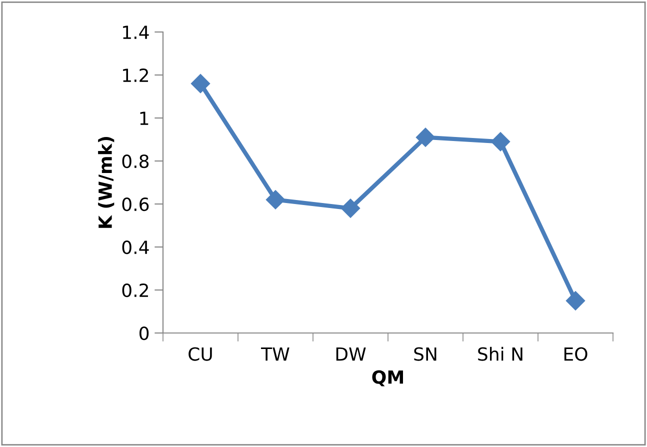  What do you see at coordinates (106, 182) in the screenshot?
I see `y-axis-title: K (W/mk)` at bounding box center [106, 182].